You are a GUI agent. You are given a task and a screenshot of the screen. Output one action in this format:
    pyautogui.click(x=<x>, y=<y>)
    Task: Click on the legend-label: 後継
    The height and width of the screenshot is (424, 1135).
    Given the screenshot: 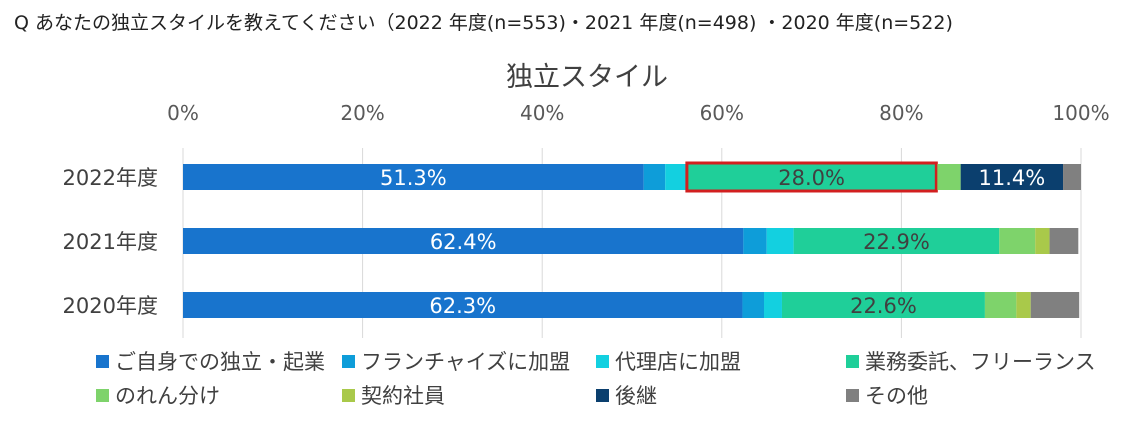 What is the action you would take?
    pyautogui.click(x=636, y=396)
    